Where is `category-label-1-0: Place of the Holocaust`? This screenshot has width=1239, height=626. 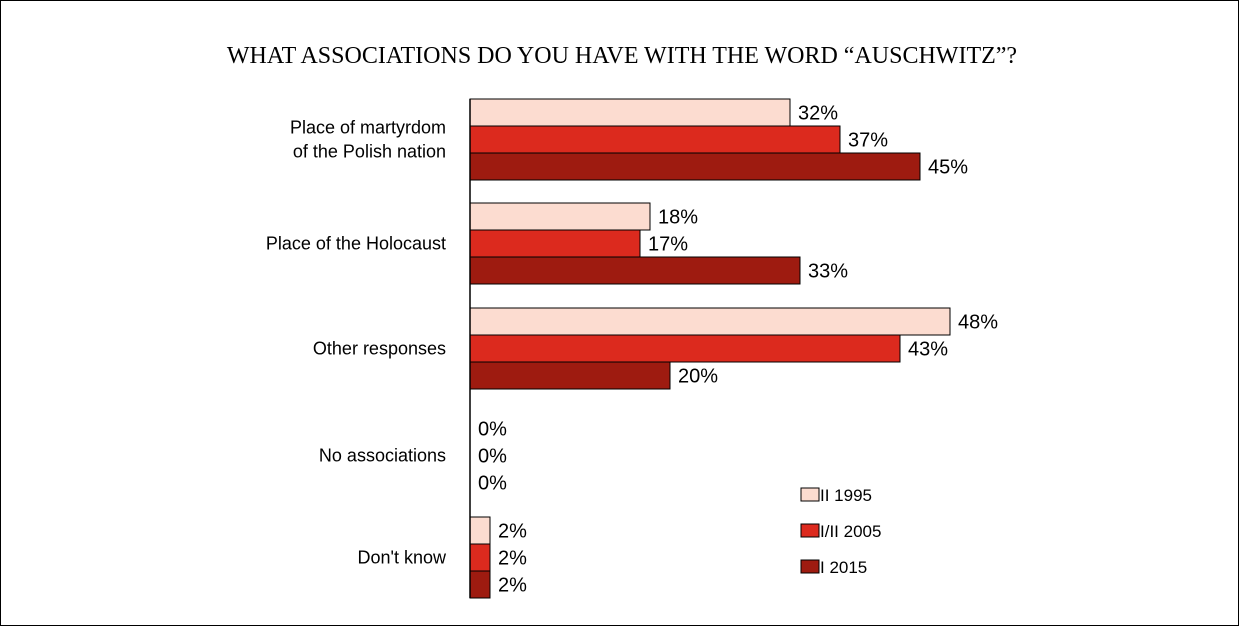
category-label-1-0: Place of the Holocaust is located at coordinates (356, 244).